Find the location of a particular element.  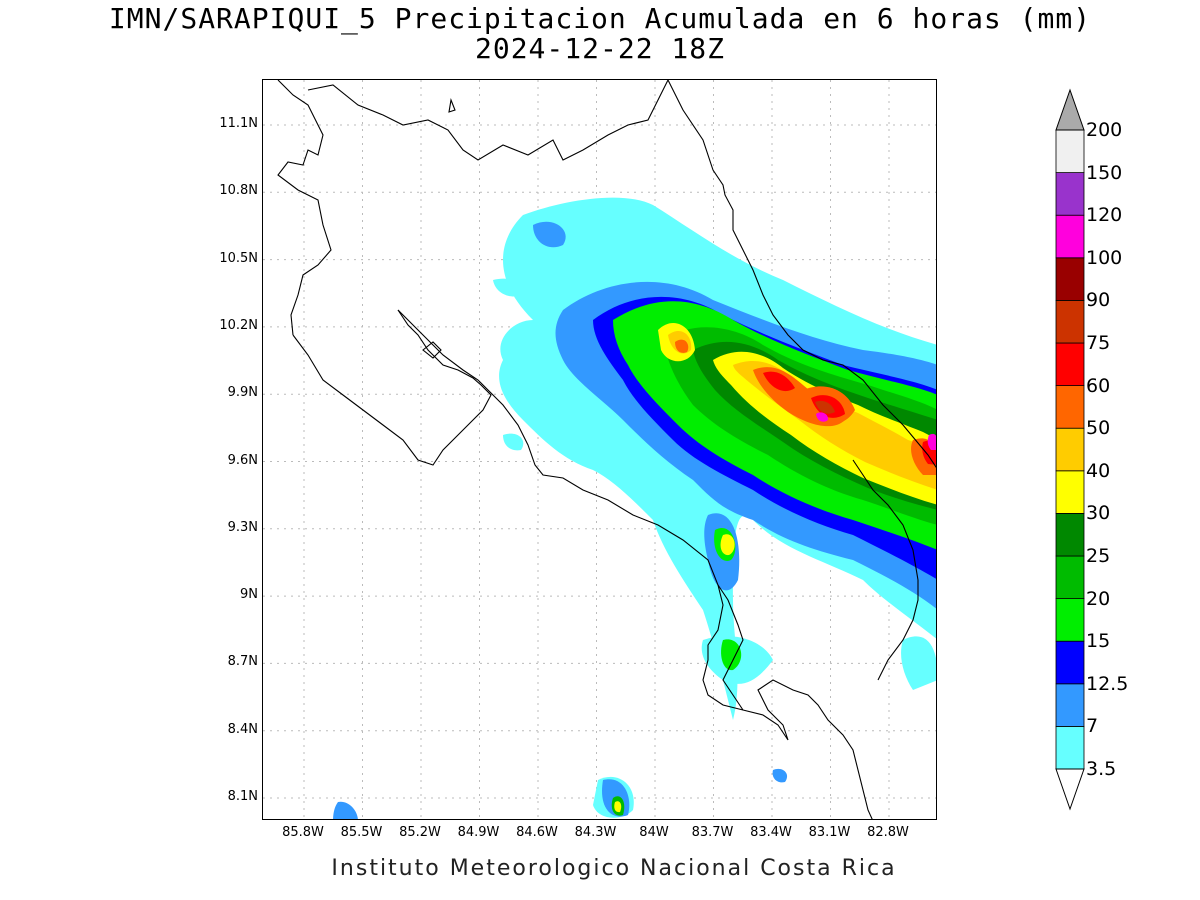

precip-100-e is located at coordinates (931, 441).